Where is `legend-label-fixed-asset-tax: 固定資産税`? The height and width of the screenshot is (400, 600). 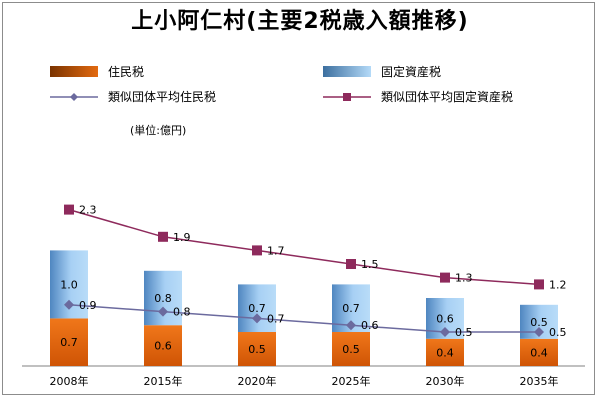 legend-label-fixed-asset-tax: 固定資産税 is located at coordinates (411, 71).